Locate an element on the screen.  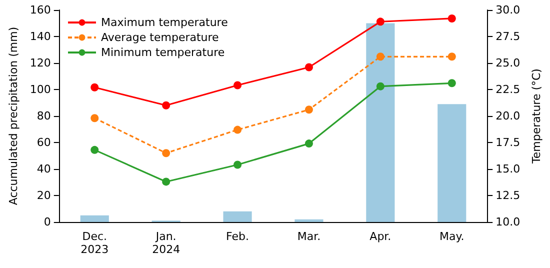
y2-tick-label: 15.0 is located at coordinates (508, 169).